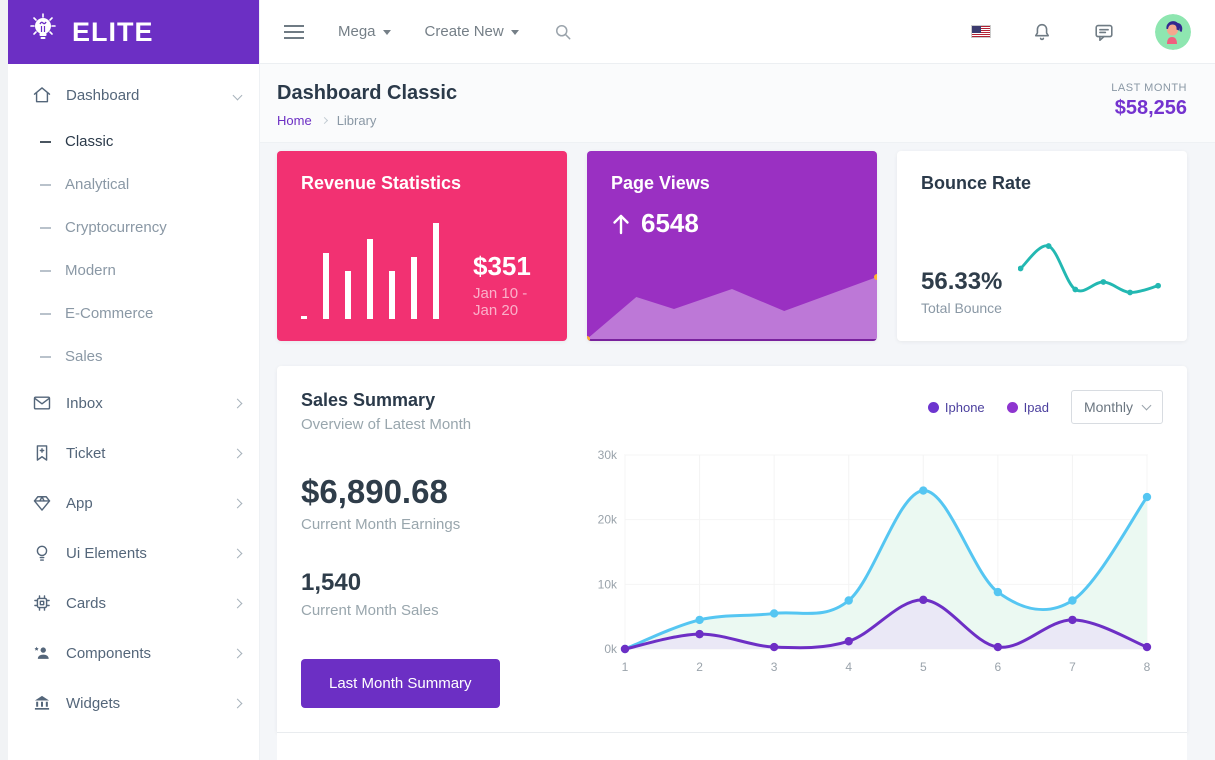 The image size is (1215, 760). I want to click on sub-item-label: Classic, so click(89, 141).